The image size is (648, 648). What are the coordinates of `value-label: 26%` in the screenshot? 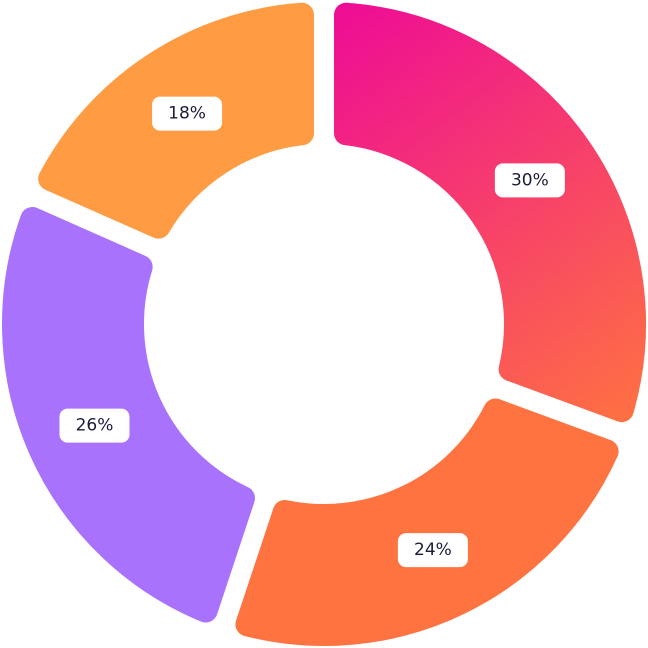 It's located at (95, 426).